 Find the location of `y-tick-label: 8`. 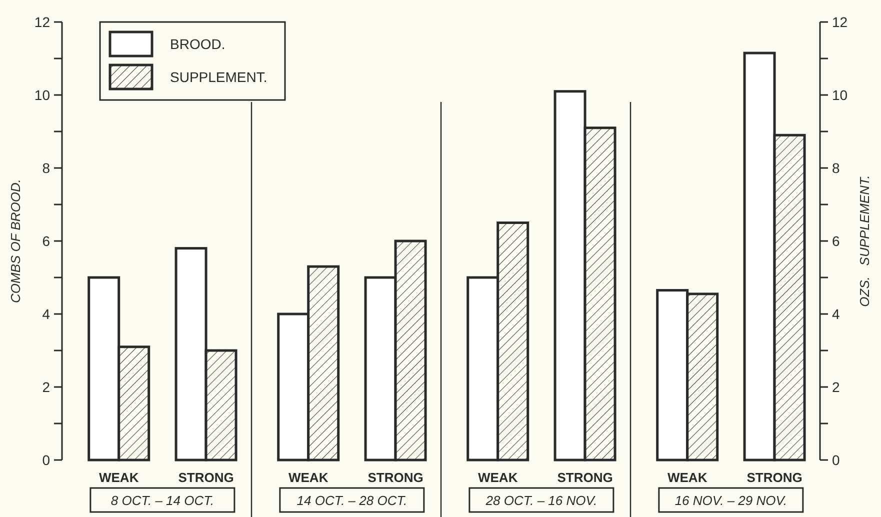

y-tick-label: 8 is located at coordinates (46, 168).